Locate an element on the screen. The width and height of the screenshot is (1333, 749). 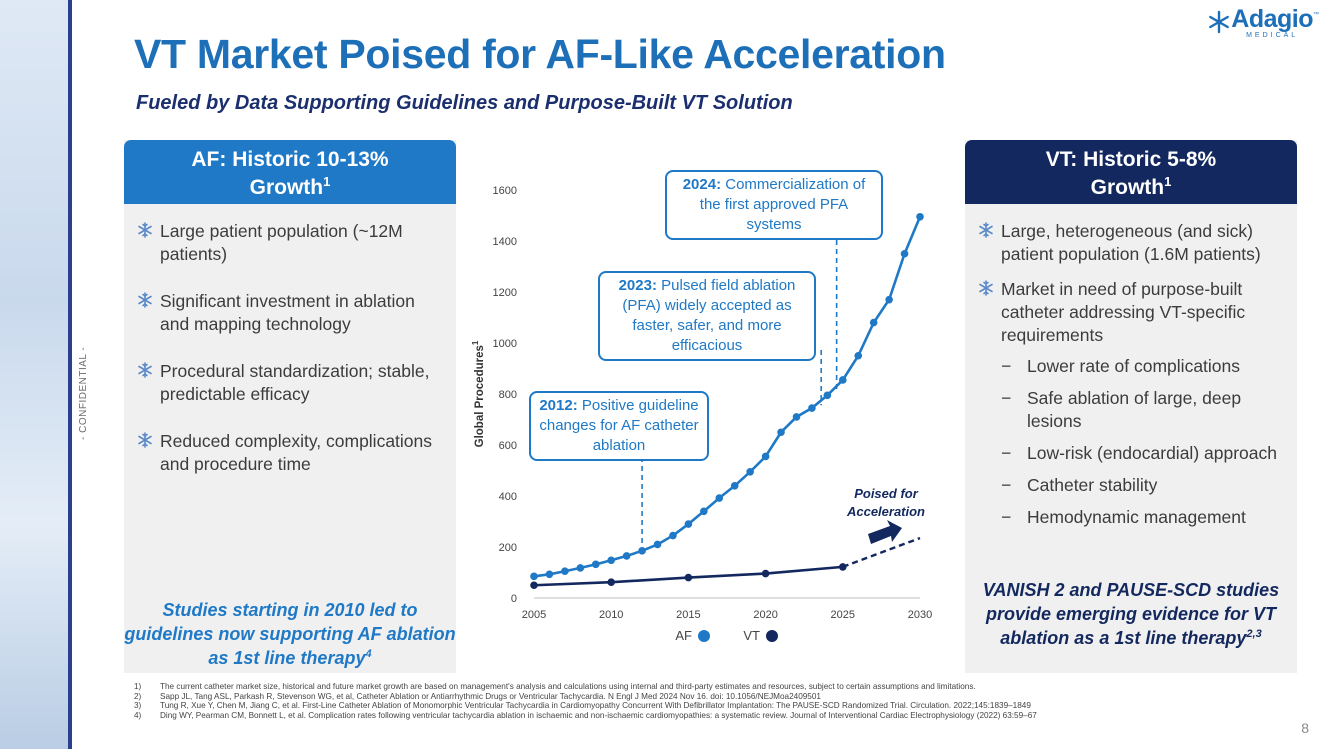
list-item: − Low-risk (endocardial) approach is located at coordinates (1139, 453).